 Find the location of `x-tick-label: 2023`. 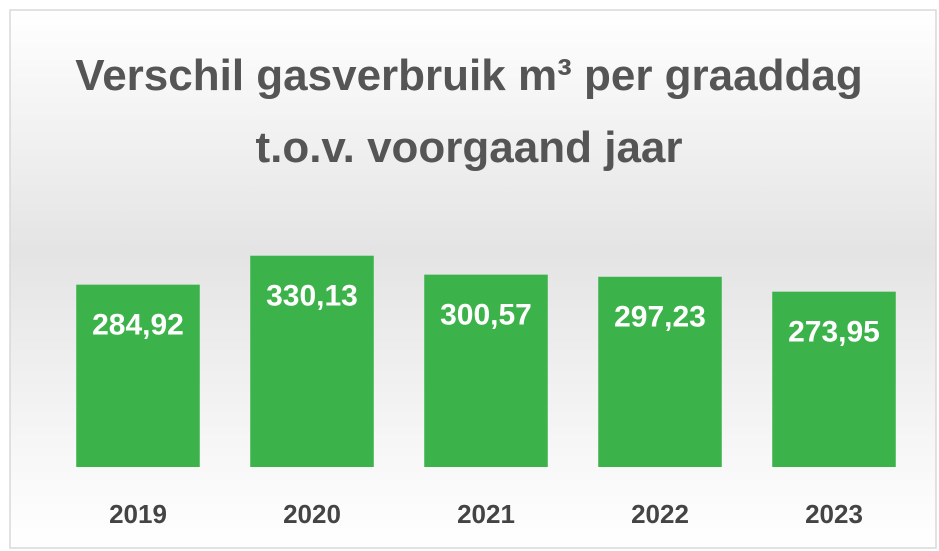

x-tick-label: 2023 is located at coordinates (834, 514).